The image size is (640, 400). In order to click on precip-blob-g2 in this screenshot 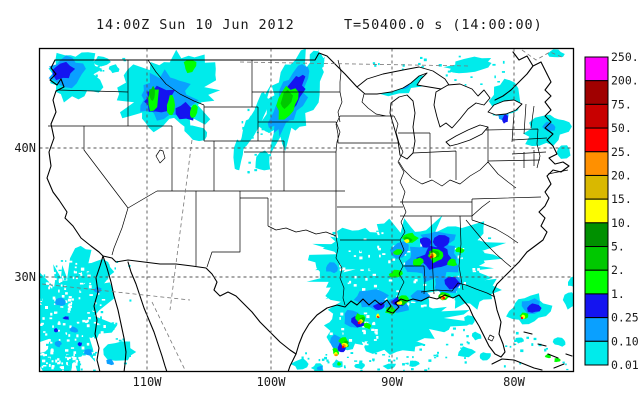, I will do `click(152, 93)`.